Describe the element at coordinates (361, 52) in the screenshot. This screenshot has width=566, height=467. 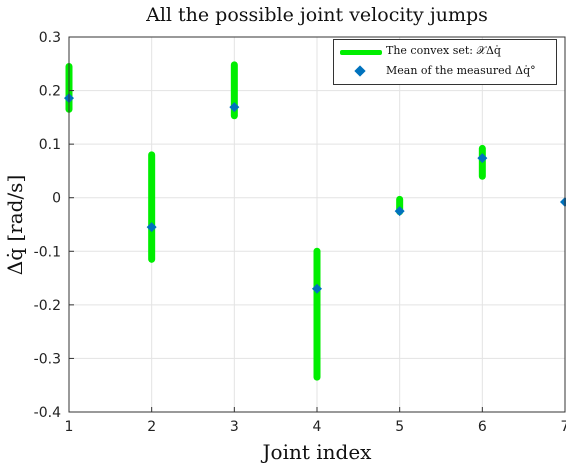
I see `legend-line-swatch` at that location.